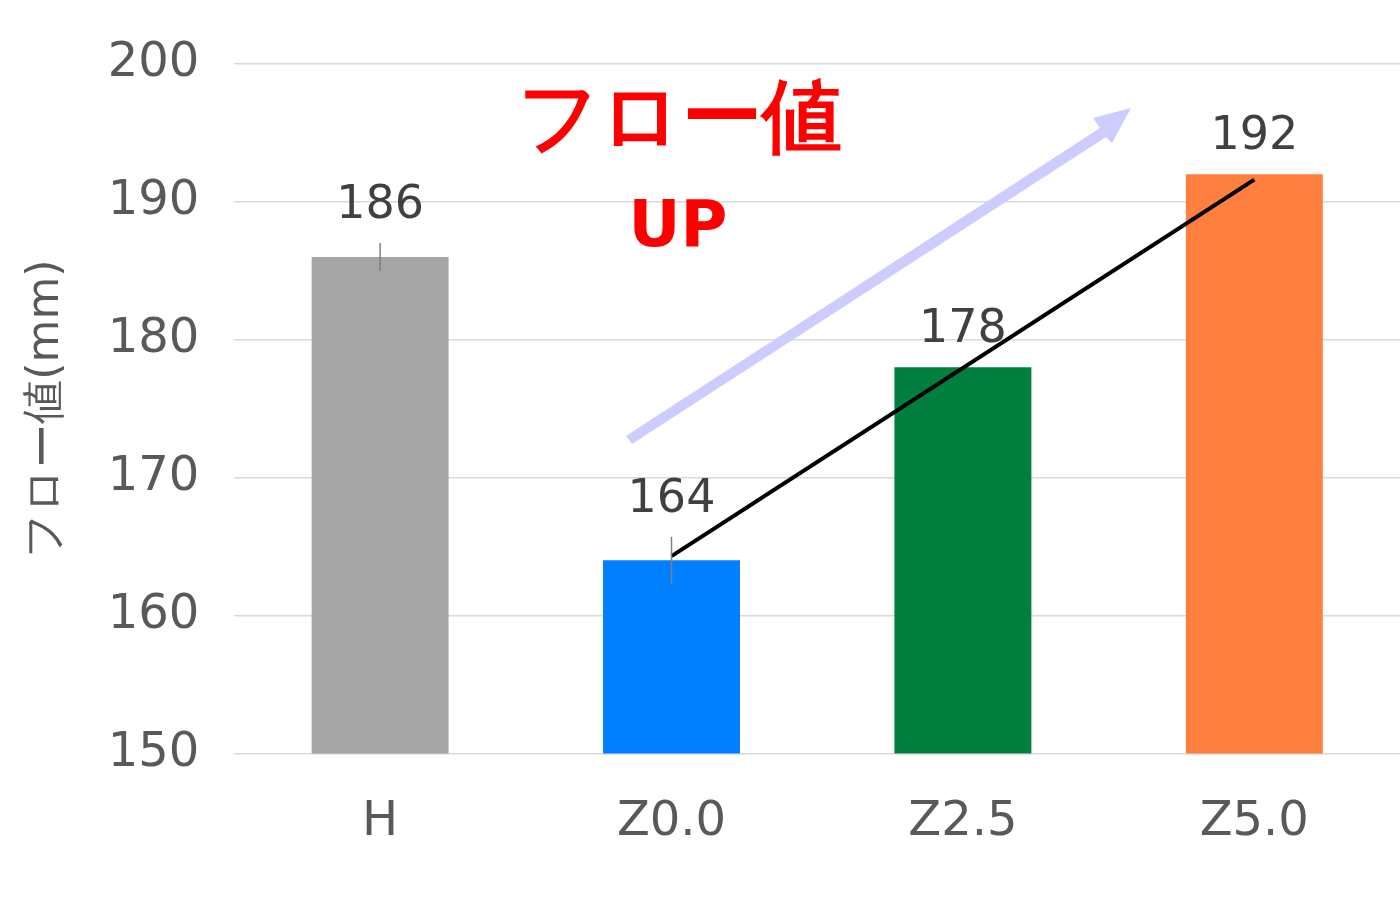 This screenshot has width=1400, height=899. I want to click on data-label: 164, so click(671, 495).